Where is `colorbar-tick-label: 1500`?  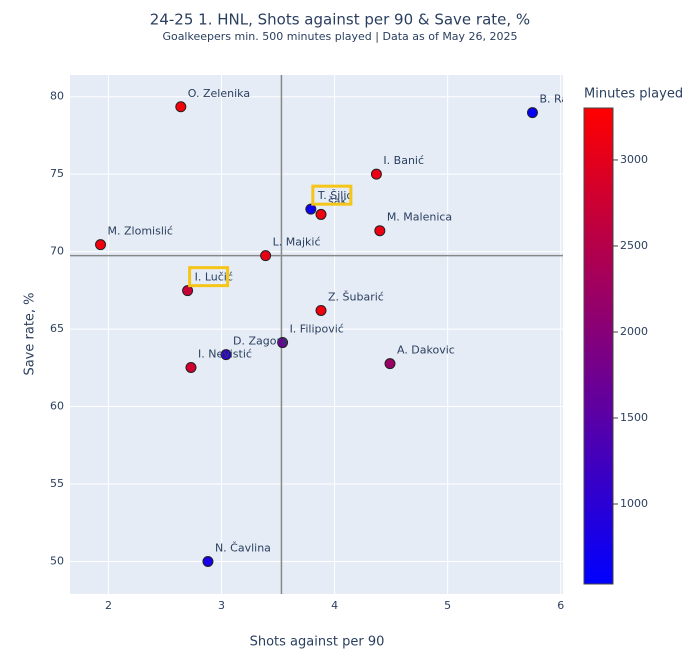
colorbar-tick-label: 1500 is located at coordinates (634, 417).